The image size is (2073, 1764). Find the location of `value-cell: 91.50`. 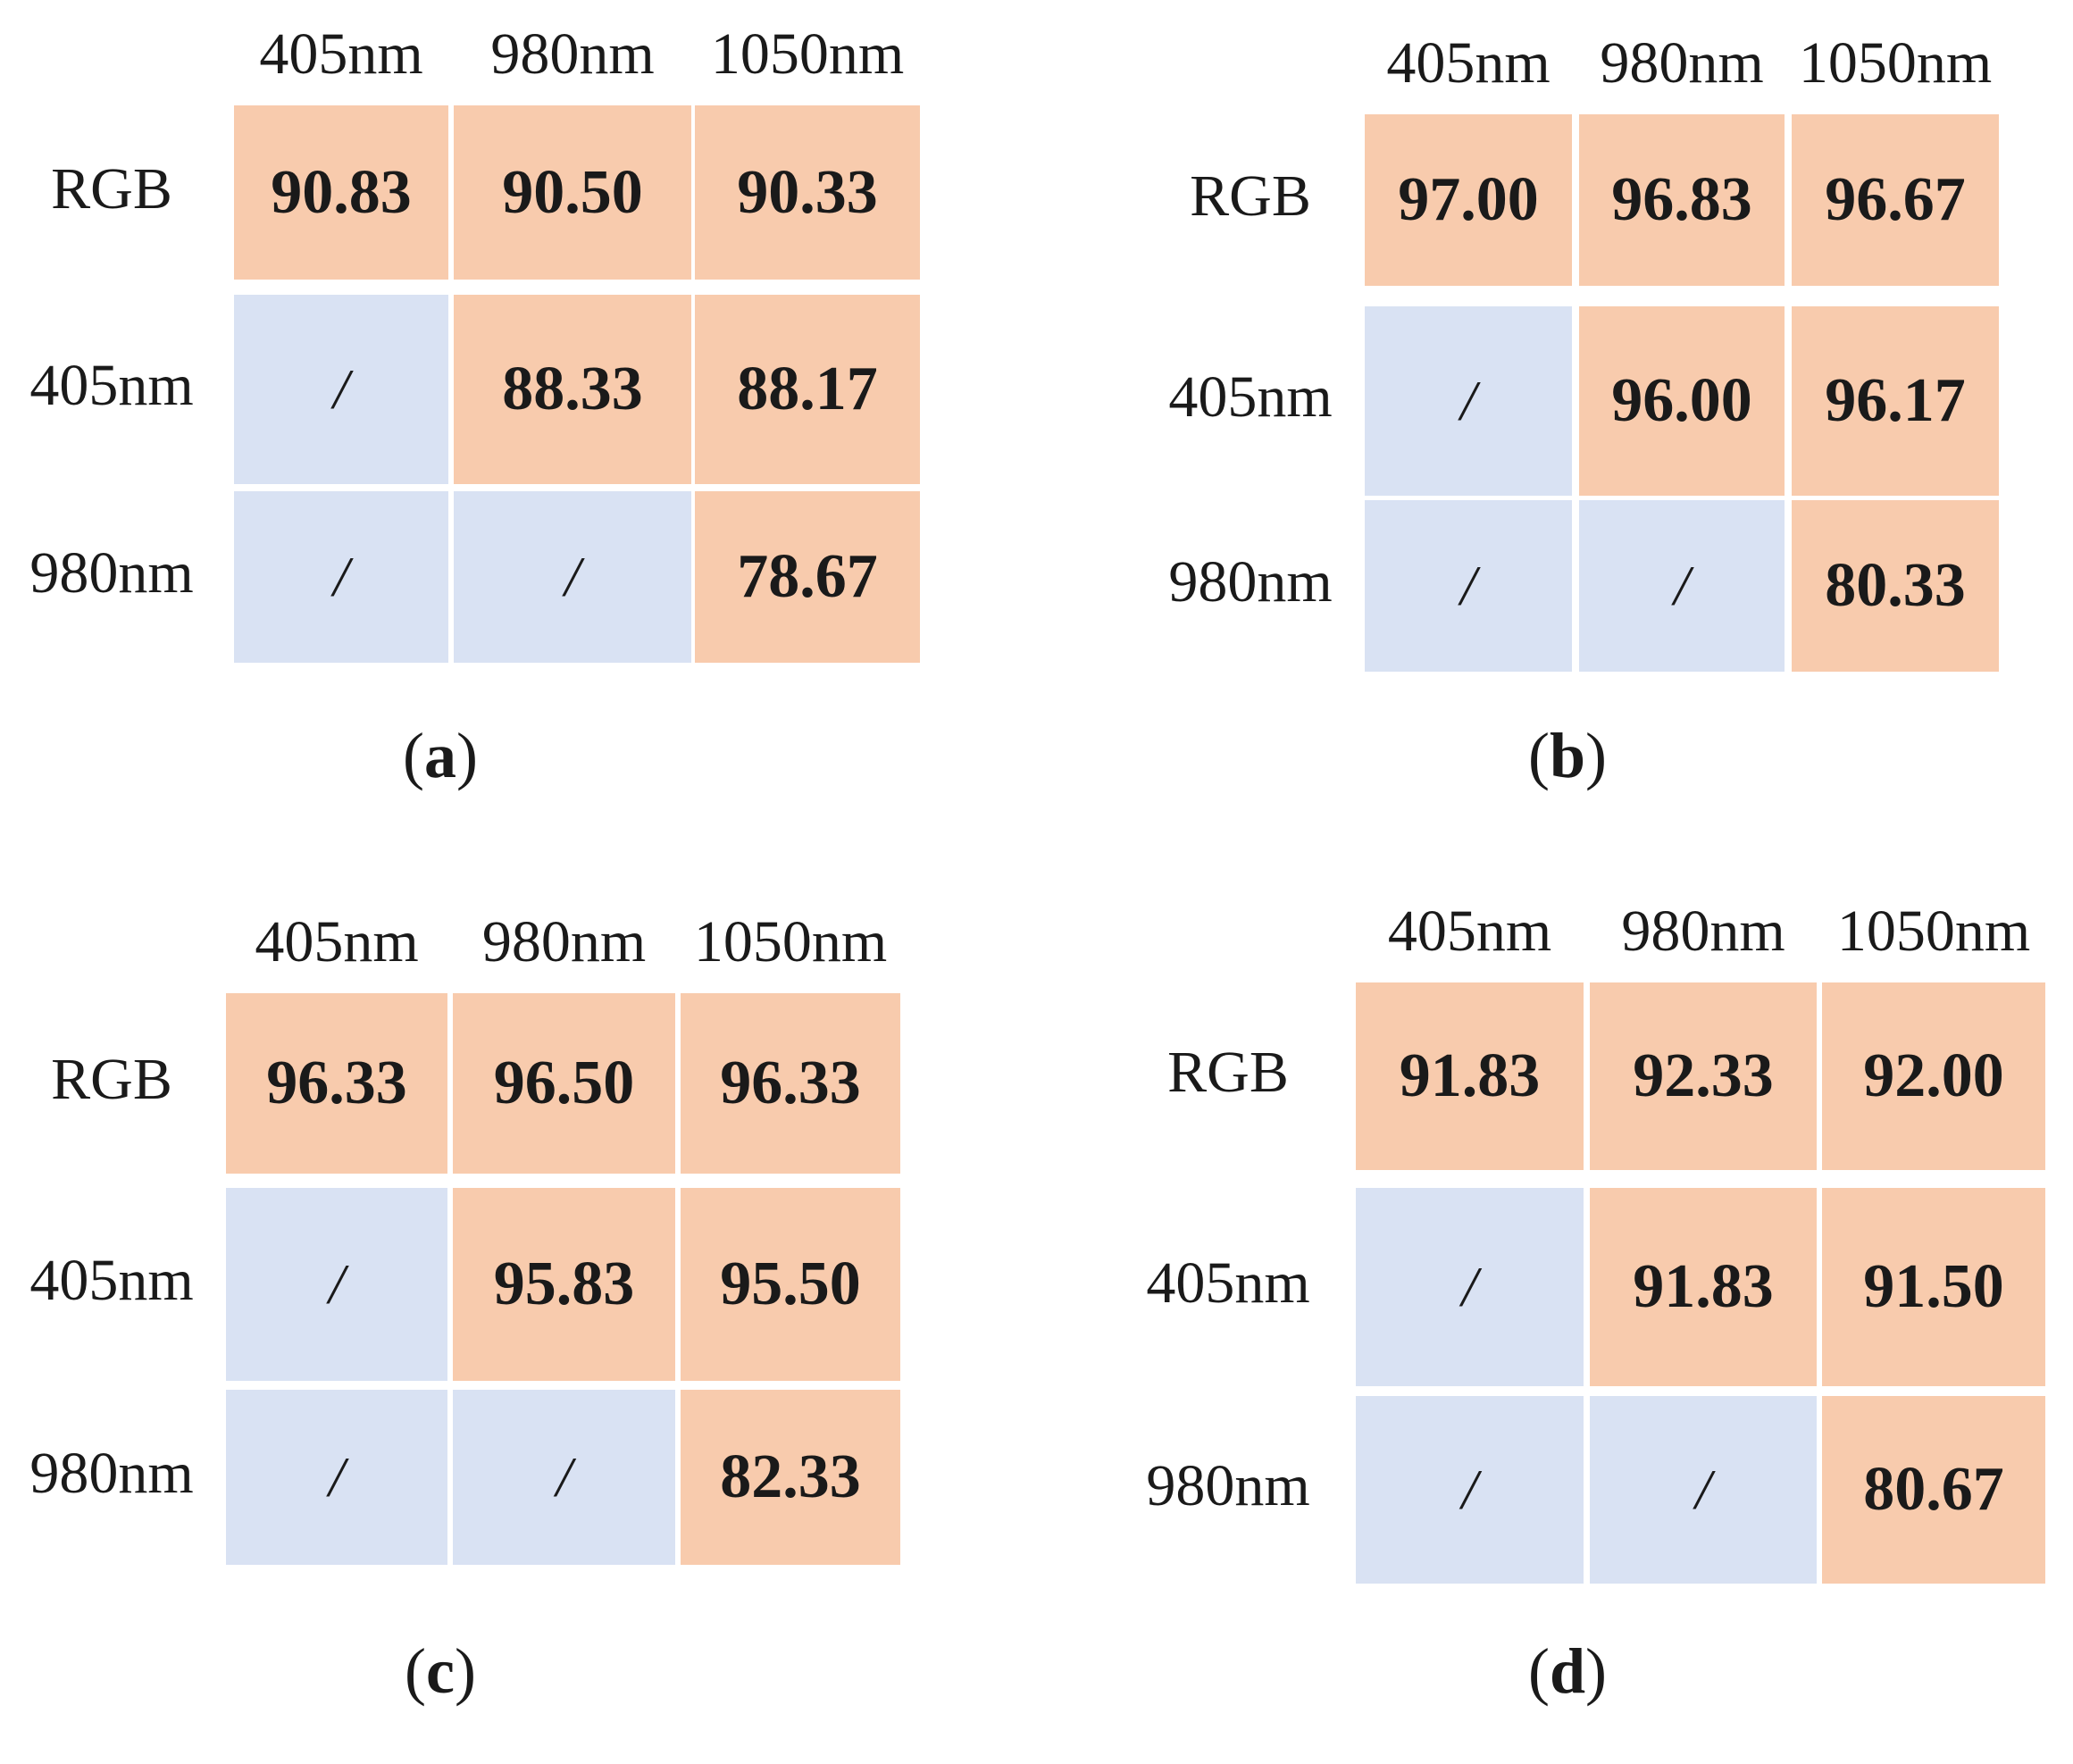

value-cell: 91.50 is located at coordinates (1933, 1287).